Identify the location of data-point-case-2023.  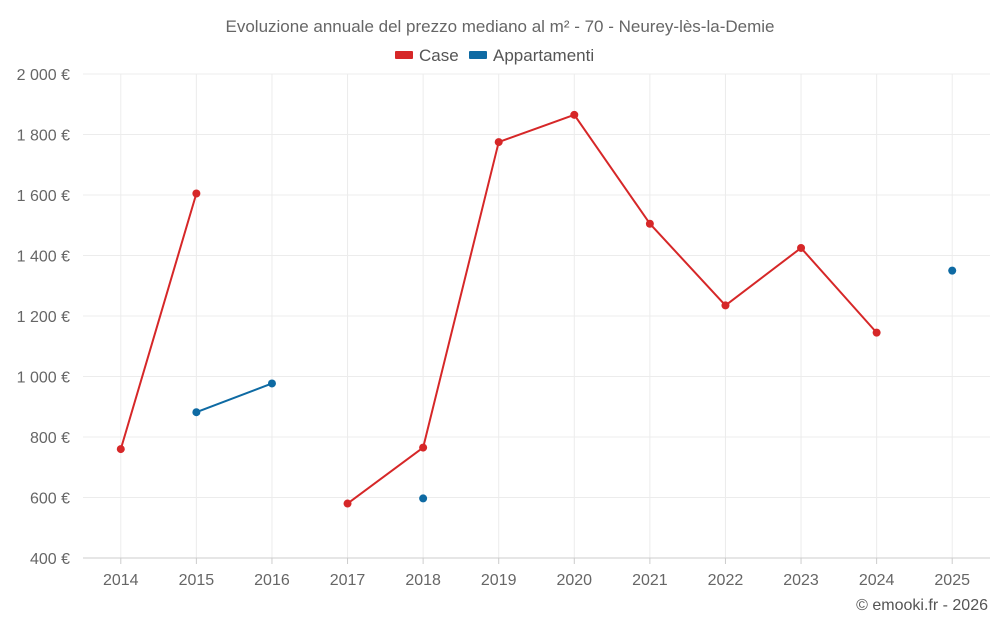
(801, 247).